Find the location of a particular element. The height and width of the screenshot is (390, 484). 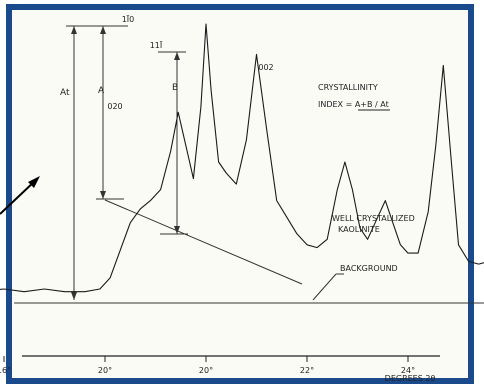

background-label: BACKGROUND is located at coordinates (369, 268).